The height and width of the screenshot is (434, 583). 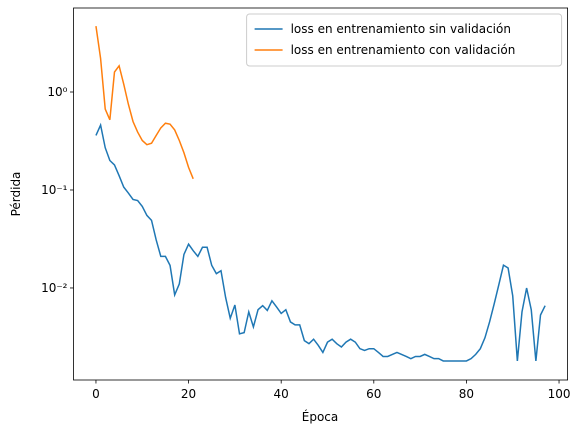 What do you see at coordinates (54, 288) in the screenshot?
I see `y-tick-label: 10⁻²` at bounding box center [54, 288].